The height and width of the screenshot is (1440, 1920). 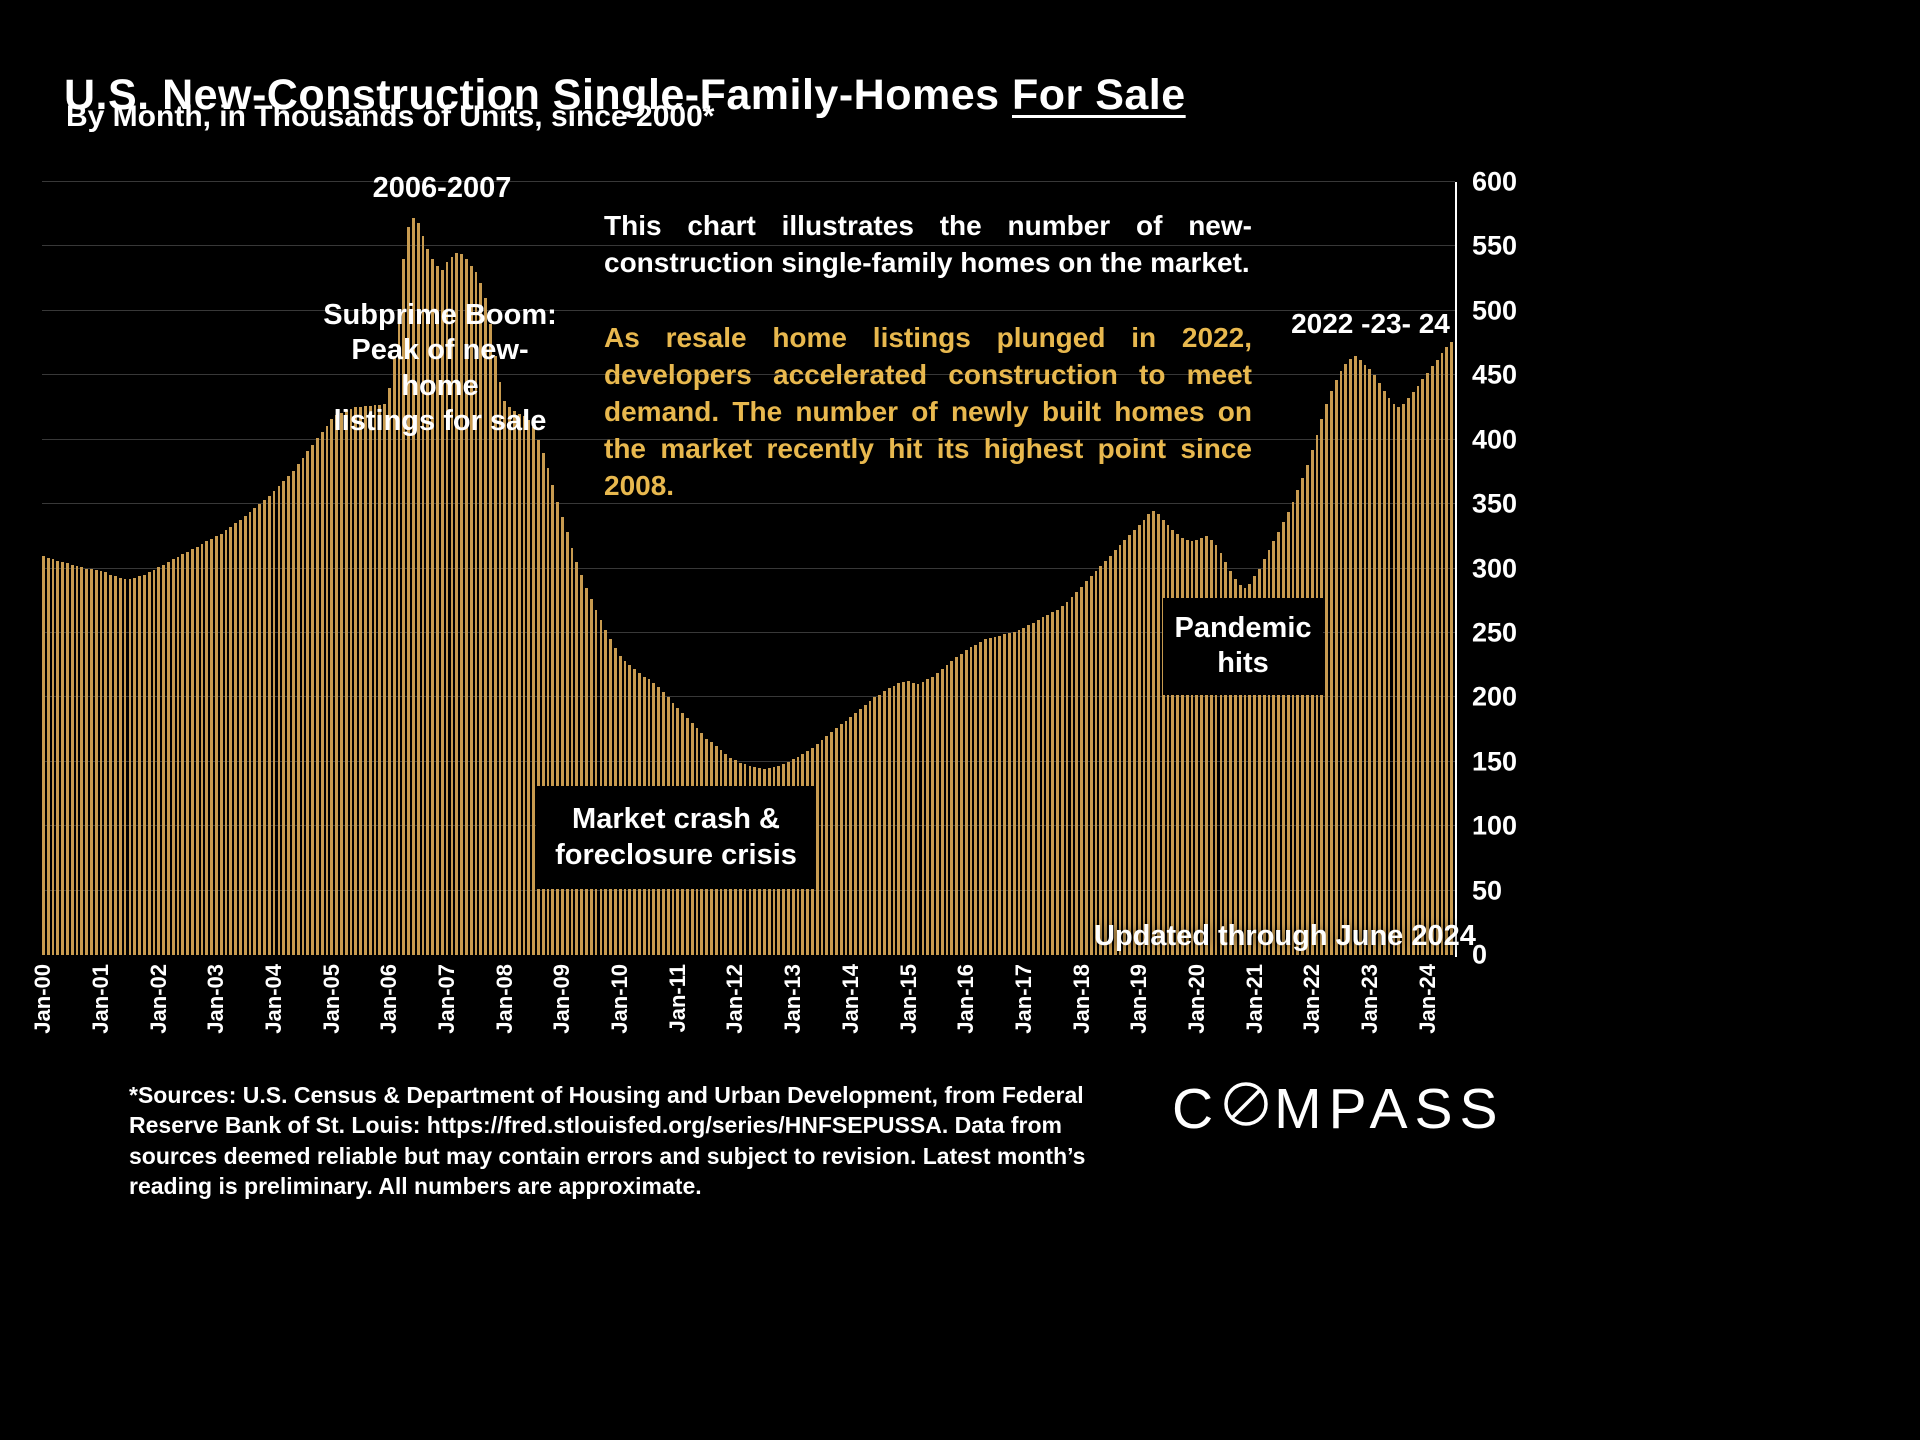 What do you see at coordinates (101, 999) in the screenshot?
I see `x-tick-label: Jan-01` at bounding box center [101, 999].